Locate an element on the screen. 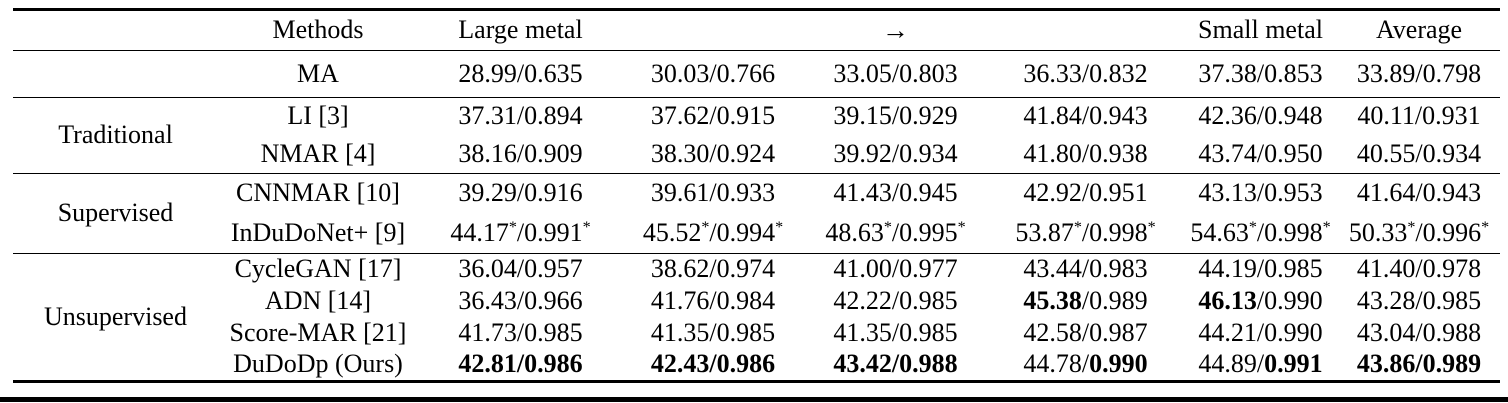 This screenshot has width=1508, height=403. psnr-value: 54.63* is located at coordinates (1223, 232).